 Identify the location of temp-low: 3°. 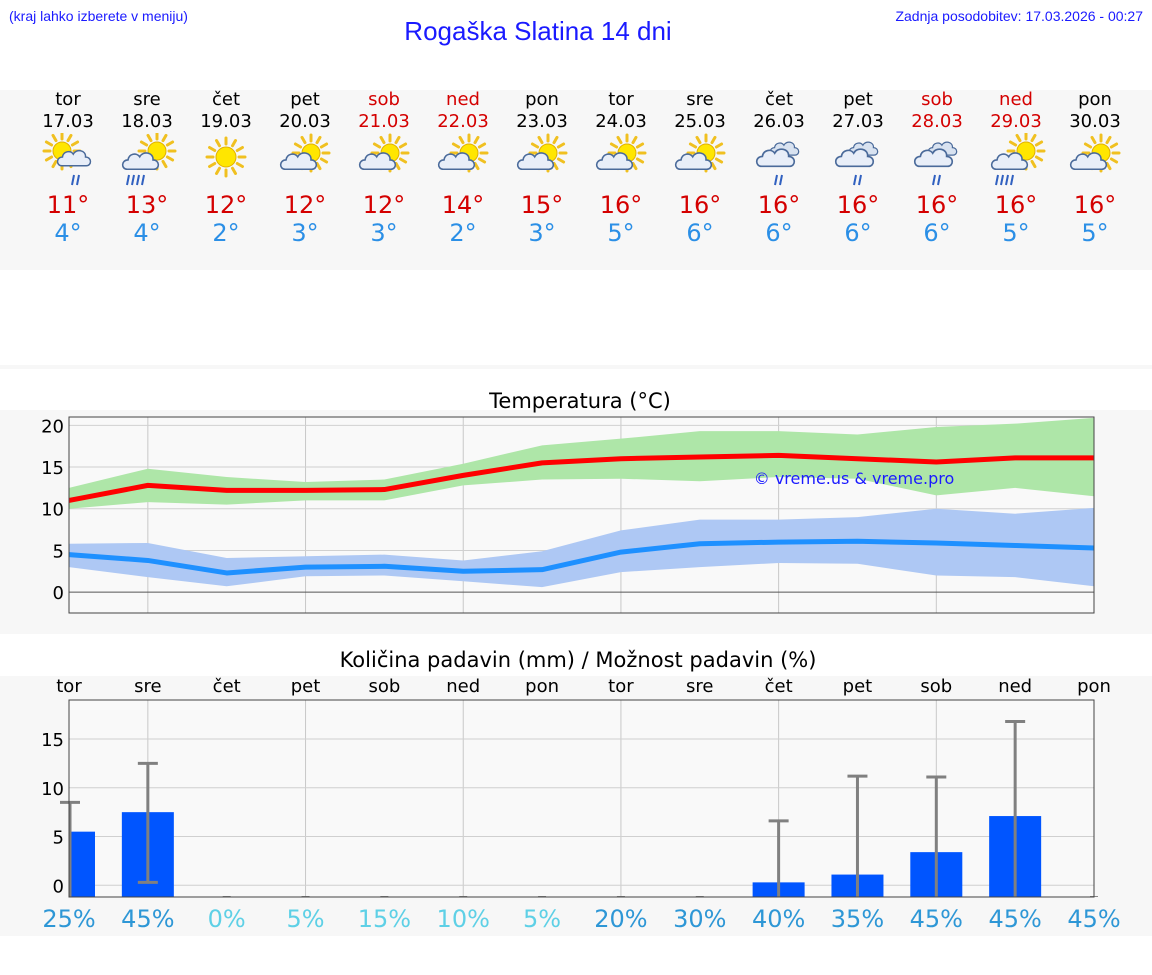
(542, 233).